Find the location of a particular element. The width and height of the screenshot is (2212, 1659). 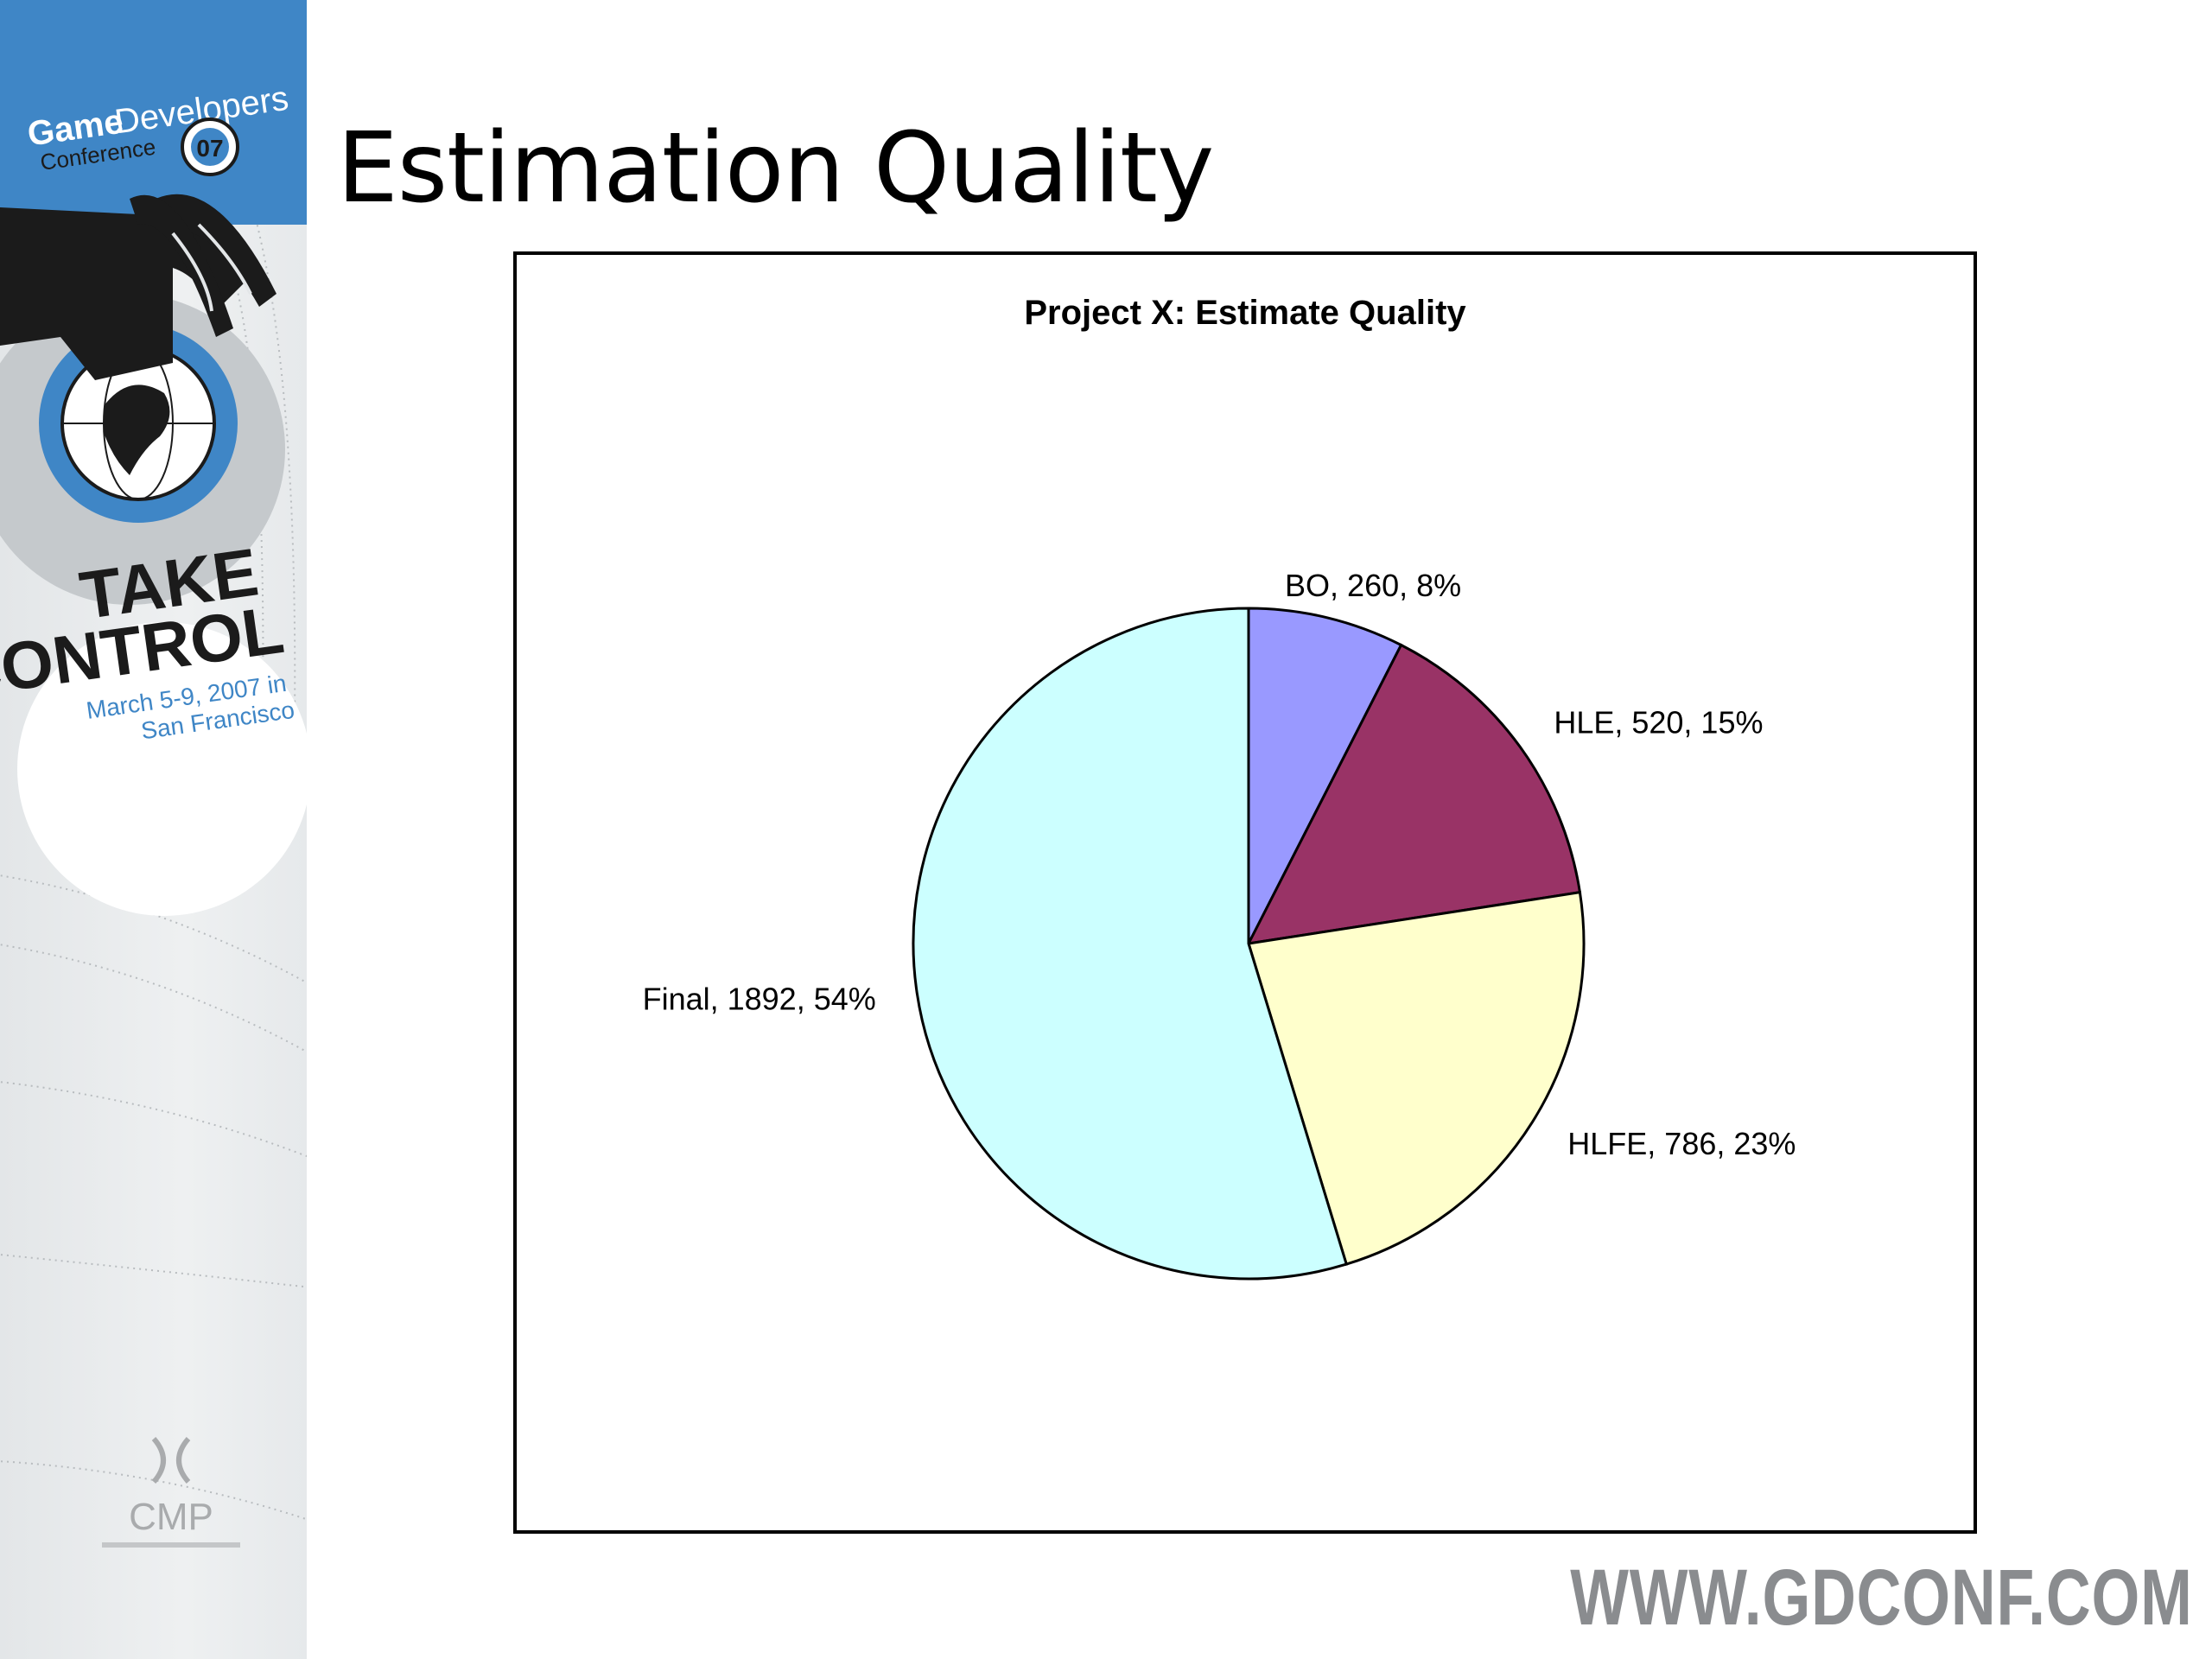

footer-url: WWW.GDCONF.COM is located at coordinates (1881, 1598).